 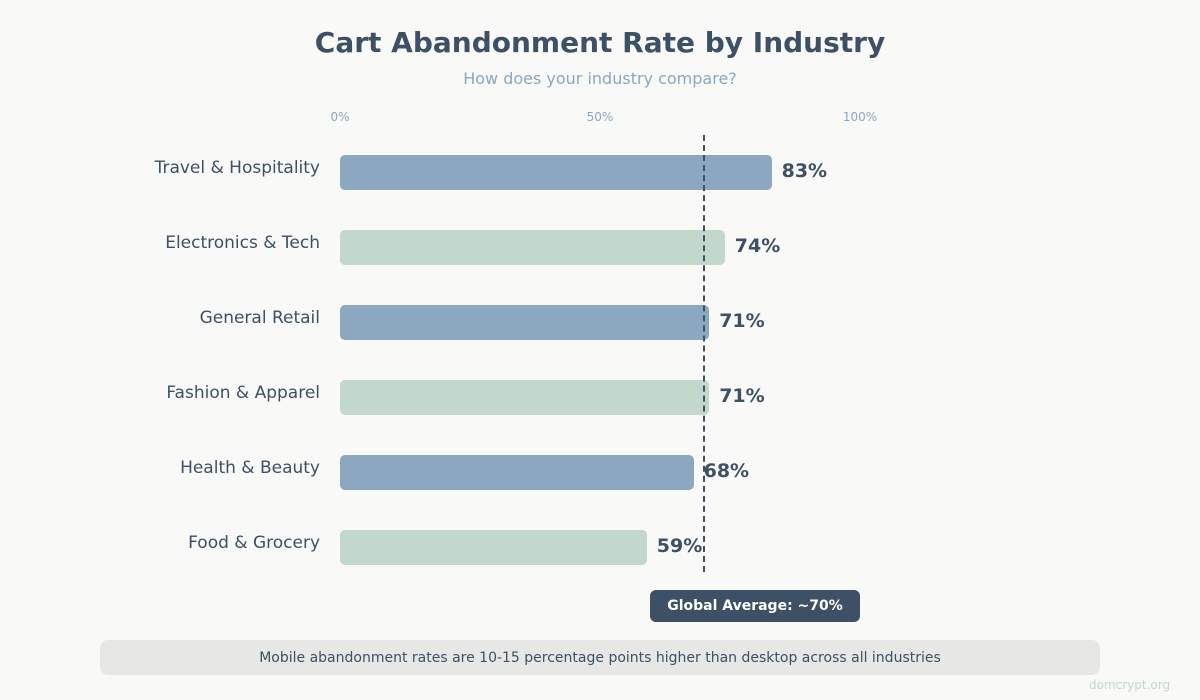 What do you see at coordinates (243, 393) in the screenshot?
I see `category-label: Fashion & Apparel` at bounding box center [243, 393].